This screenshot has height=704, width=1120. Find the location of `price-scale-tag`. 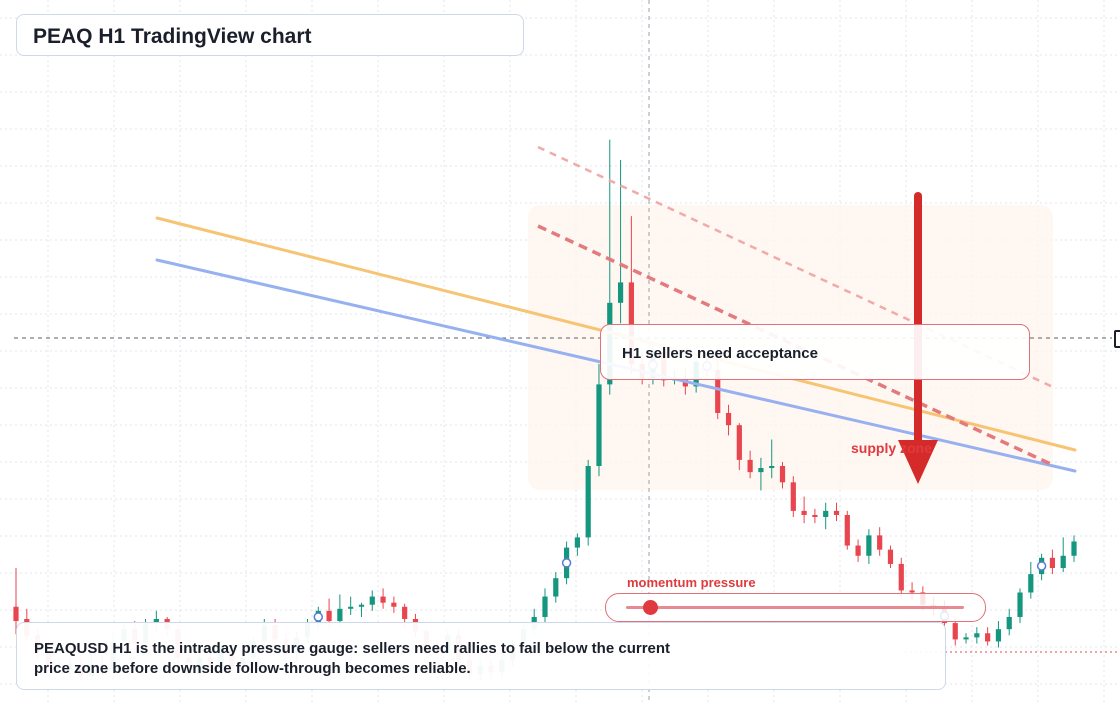

price-scale-tag is located at coordinates (1117, 339).